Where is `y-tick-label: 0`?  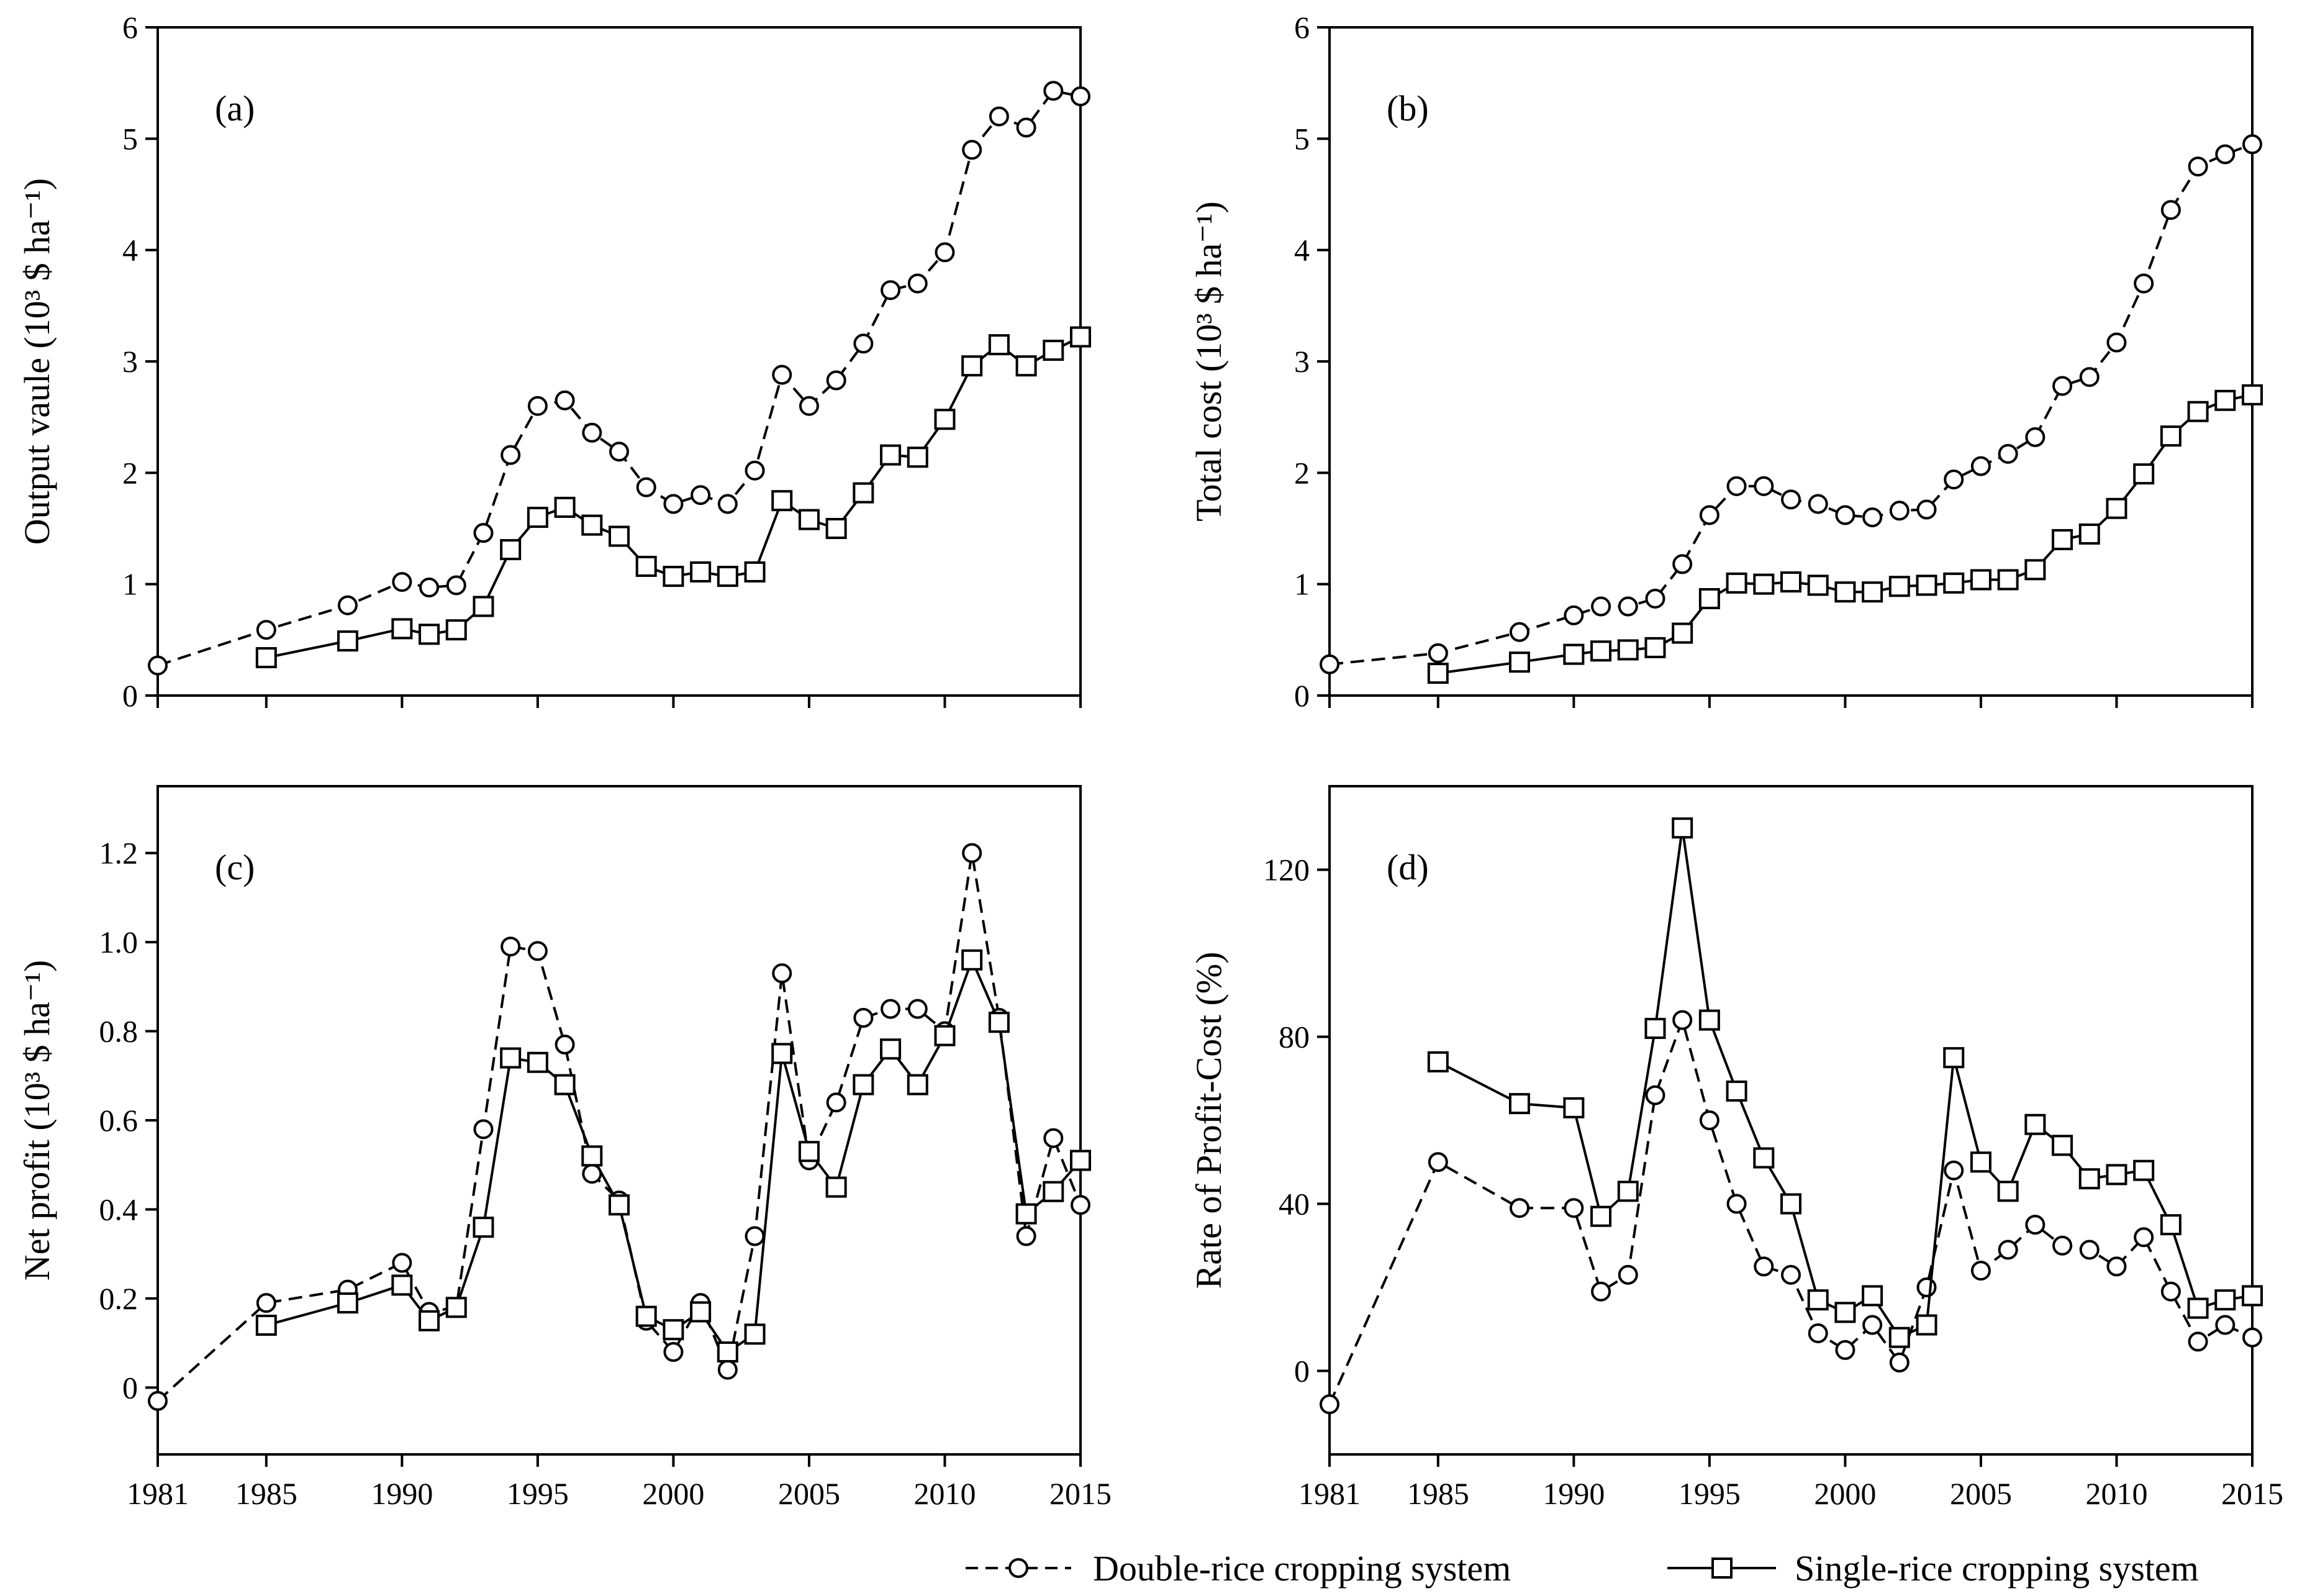
y-tick-label: 0 is located at coordinates (1302, 696).